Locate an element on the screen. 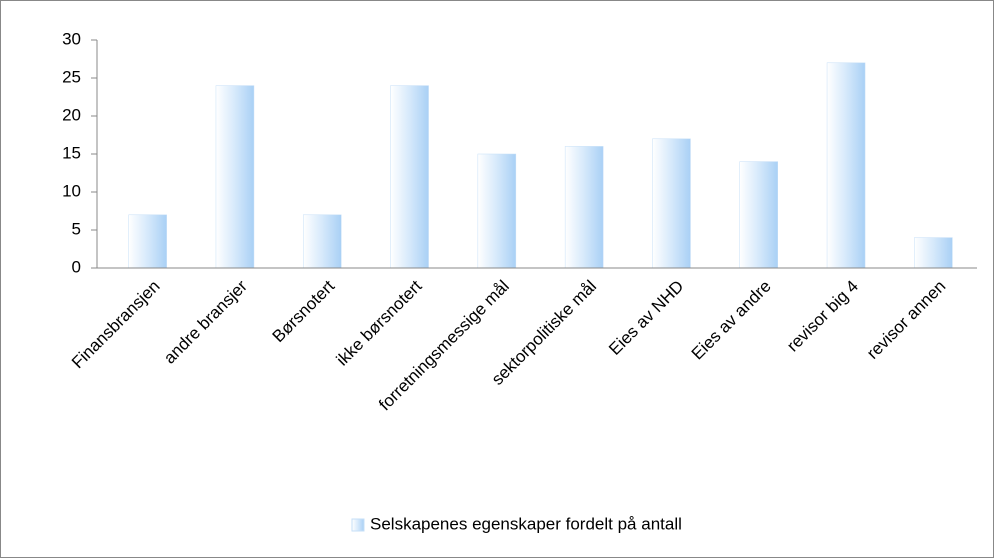 This screenshot has width=995, height=559. y-tick-label: 5 is located at coordinates (76, 228).